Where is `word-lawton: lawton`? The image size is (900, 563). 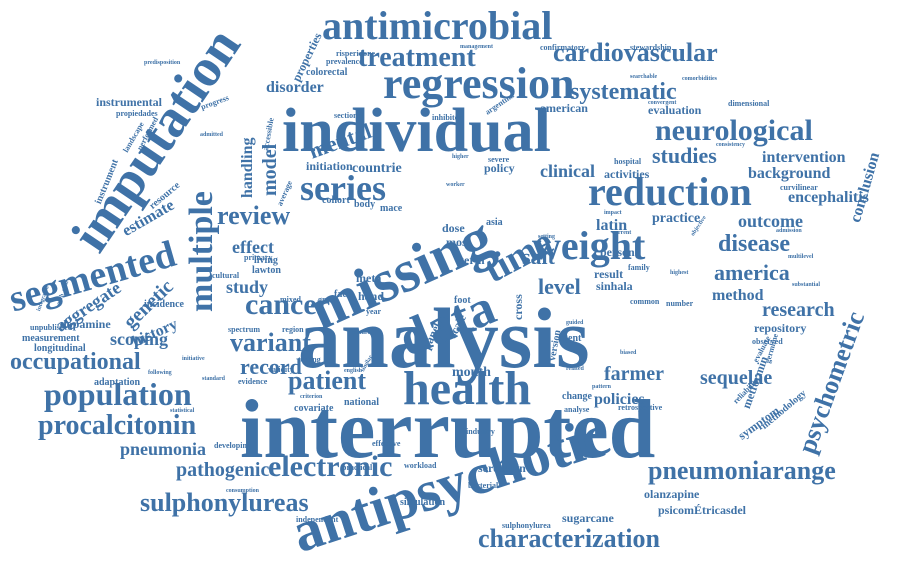
word-lawton: lawton is located at coordinates (266, 270).